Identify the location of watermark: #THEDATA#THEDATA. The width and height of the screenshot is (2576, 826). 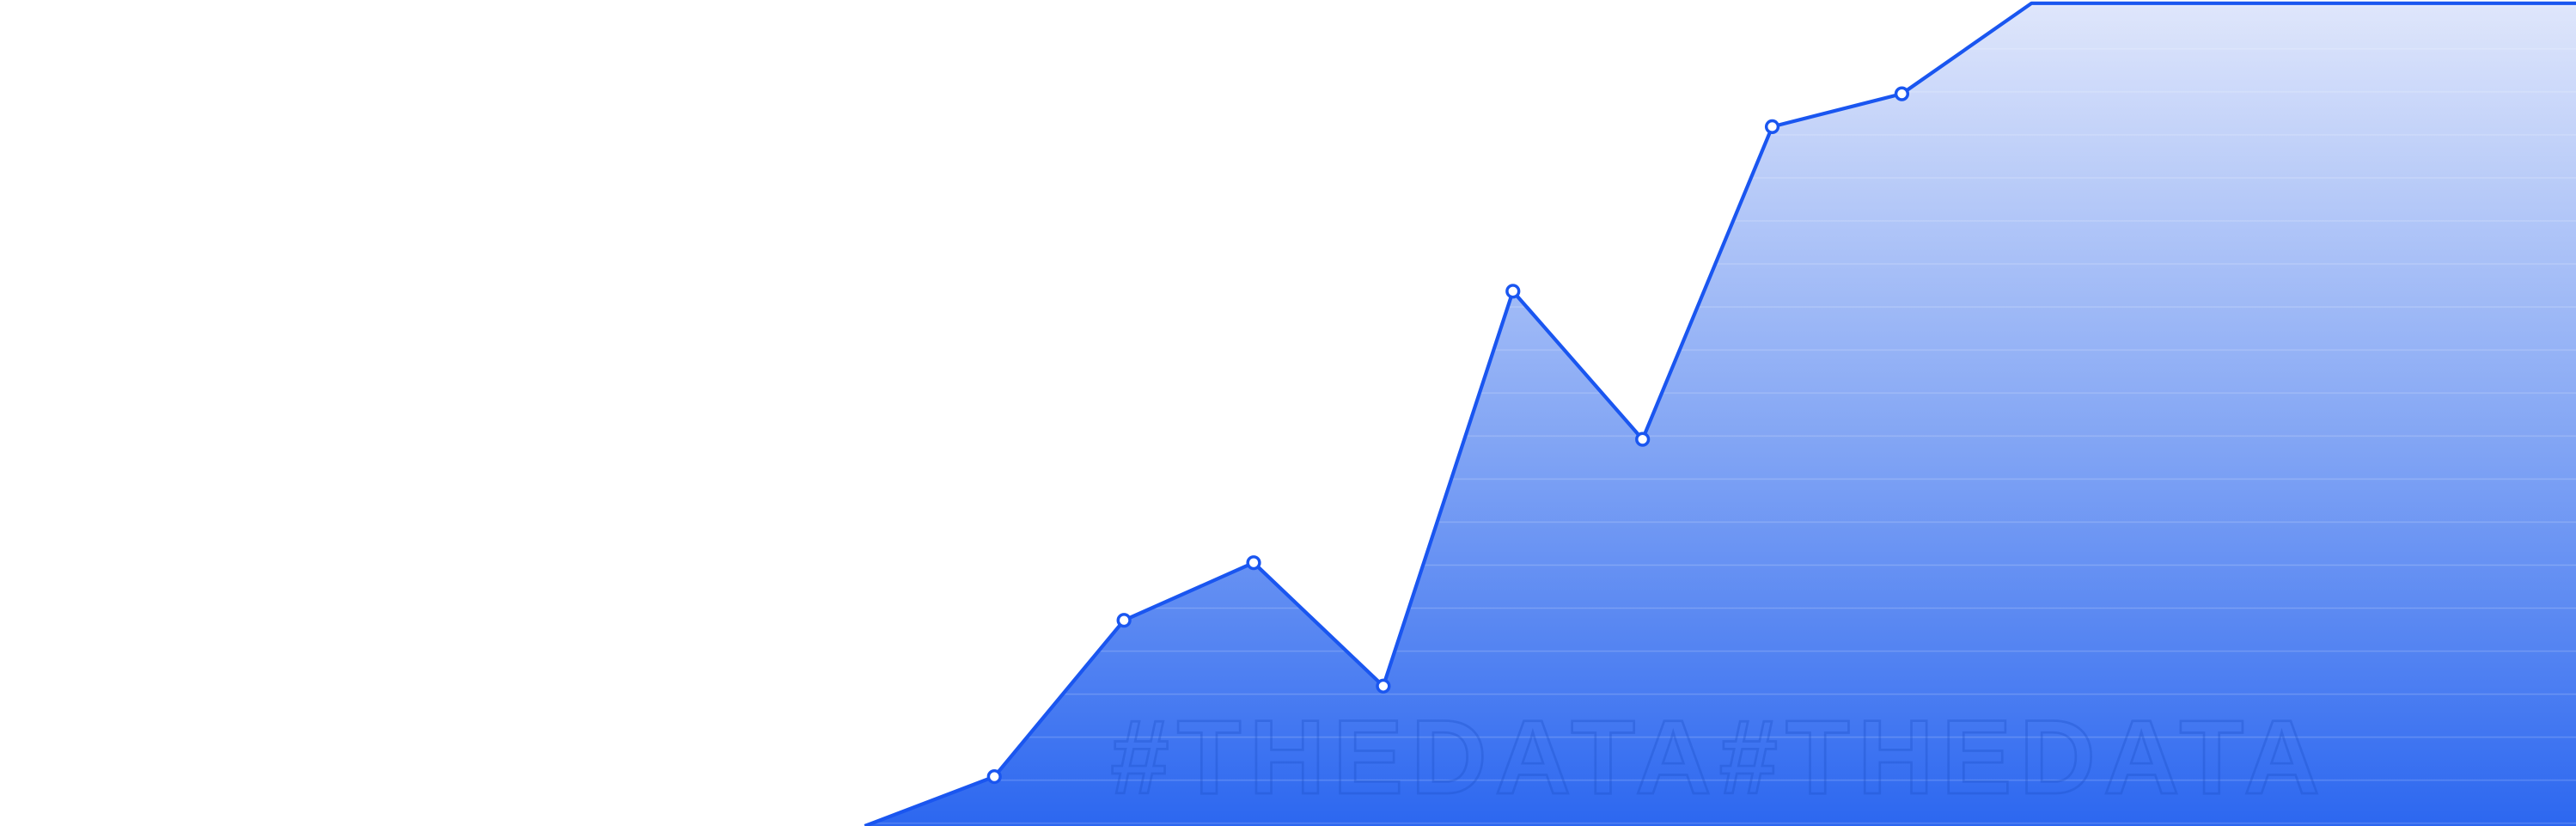
(1719, 757).